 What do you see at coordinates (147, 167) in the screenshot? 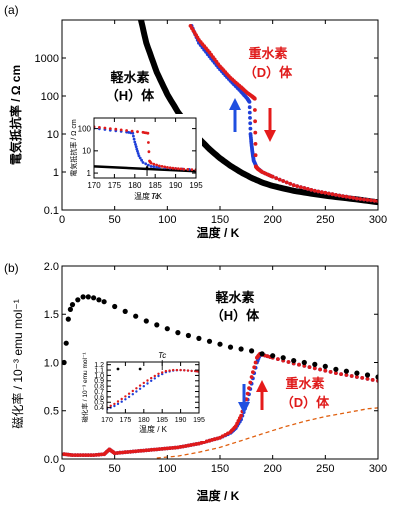
I see `panel-a-inset-tc-arrowhead` at bounding box center [147, 167].